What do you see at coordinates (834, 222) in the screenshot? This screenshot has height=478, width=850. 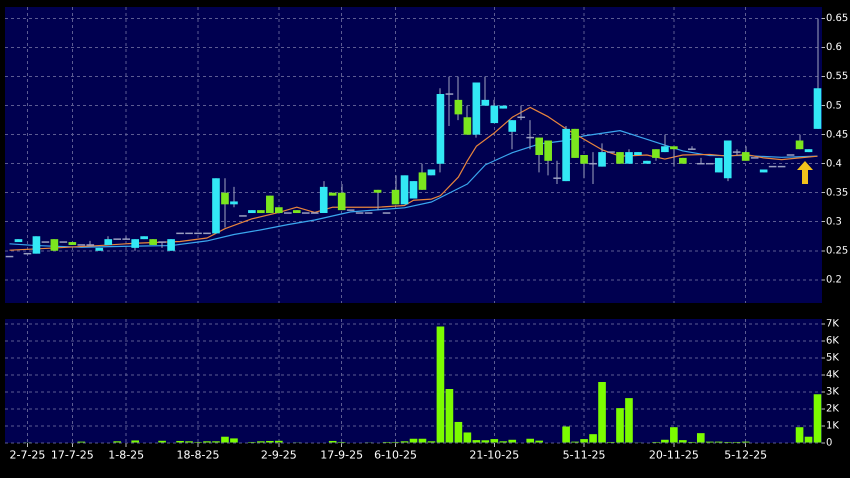 I see `y-tick-label: 0.3` at bounding box center [834, 222].